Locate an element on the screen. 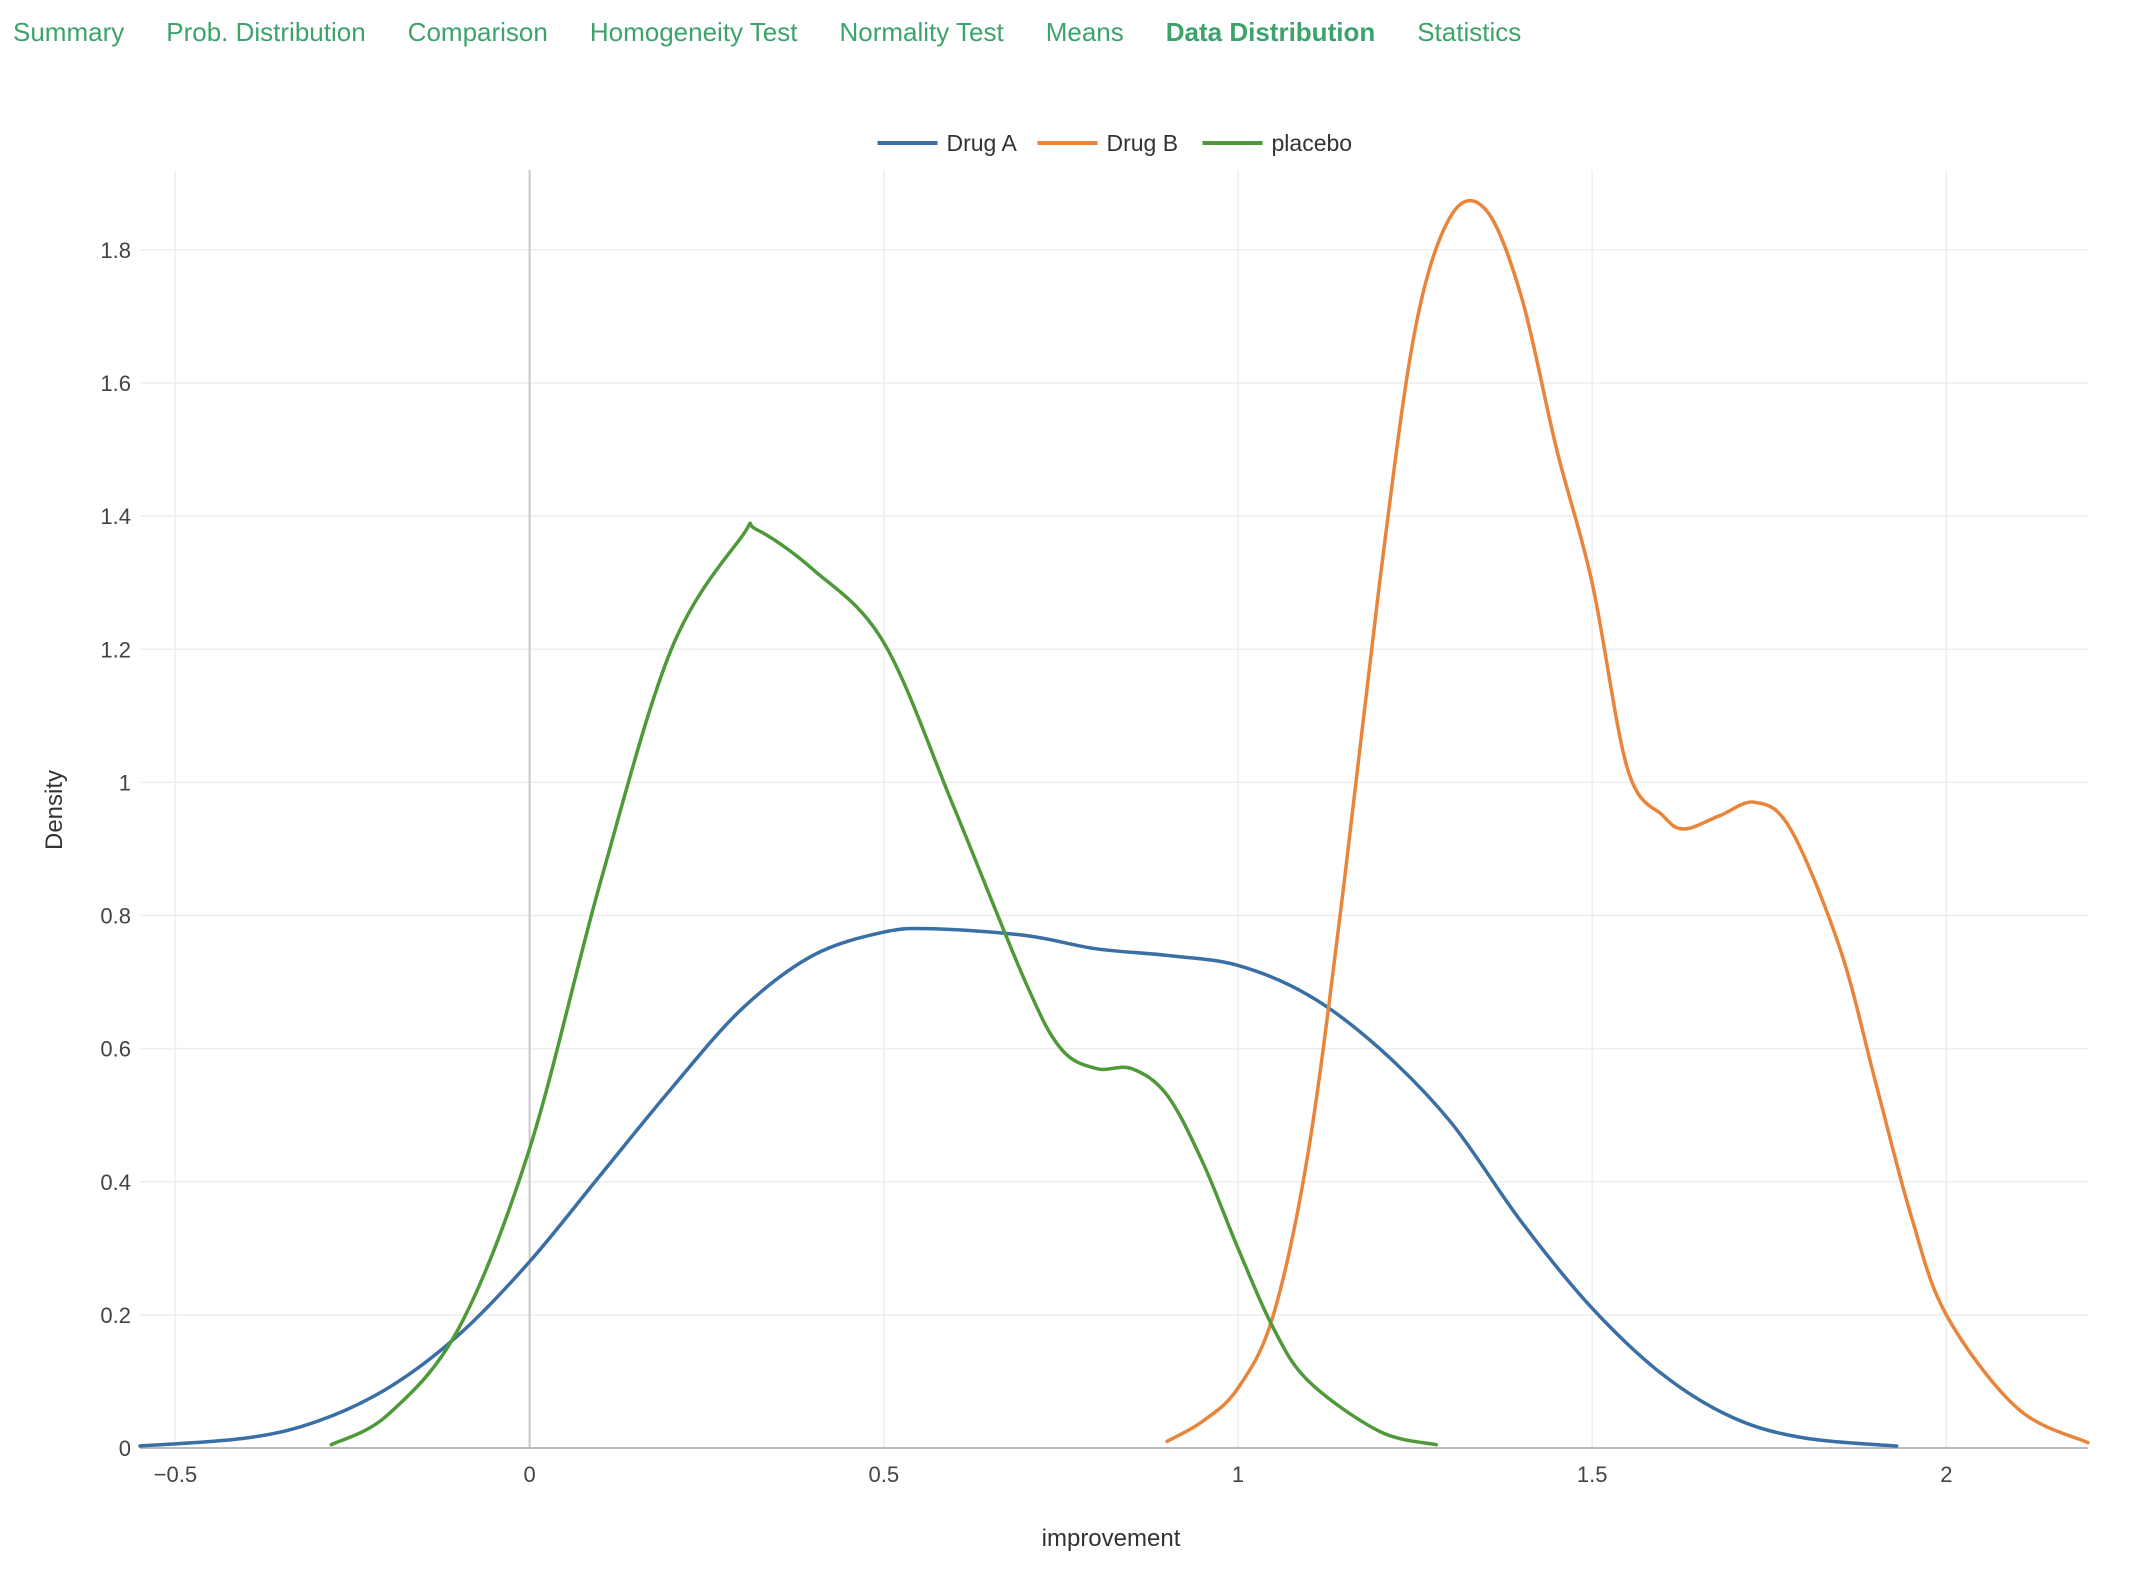  x-tick-label: 1.5 is located at coordinates (1592, 1474).